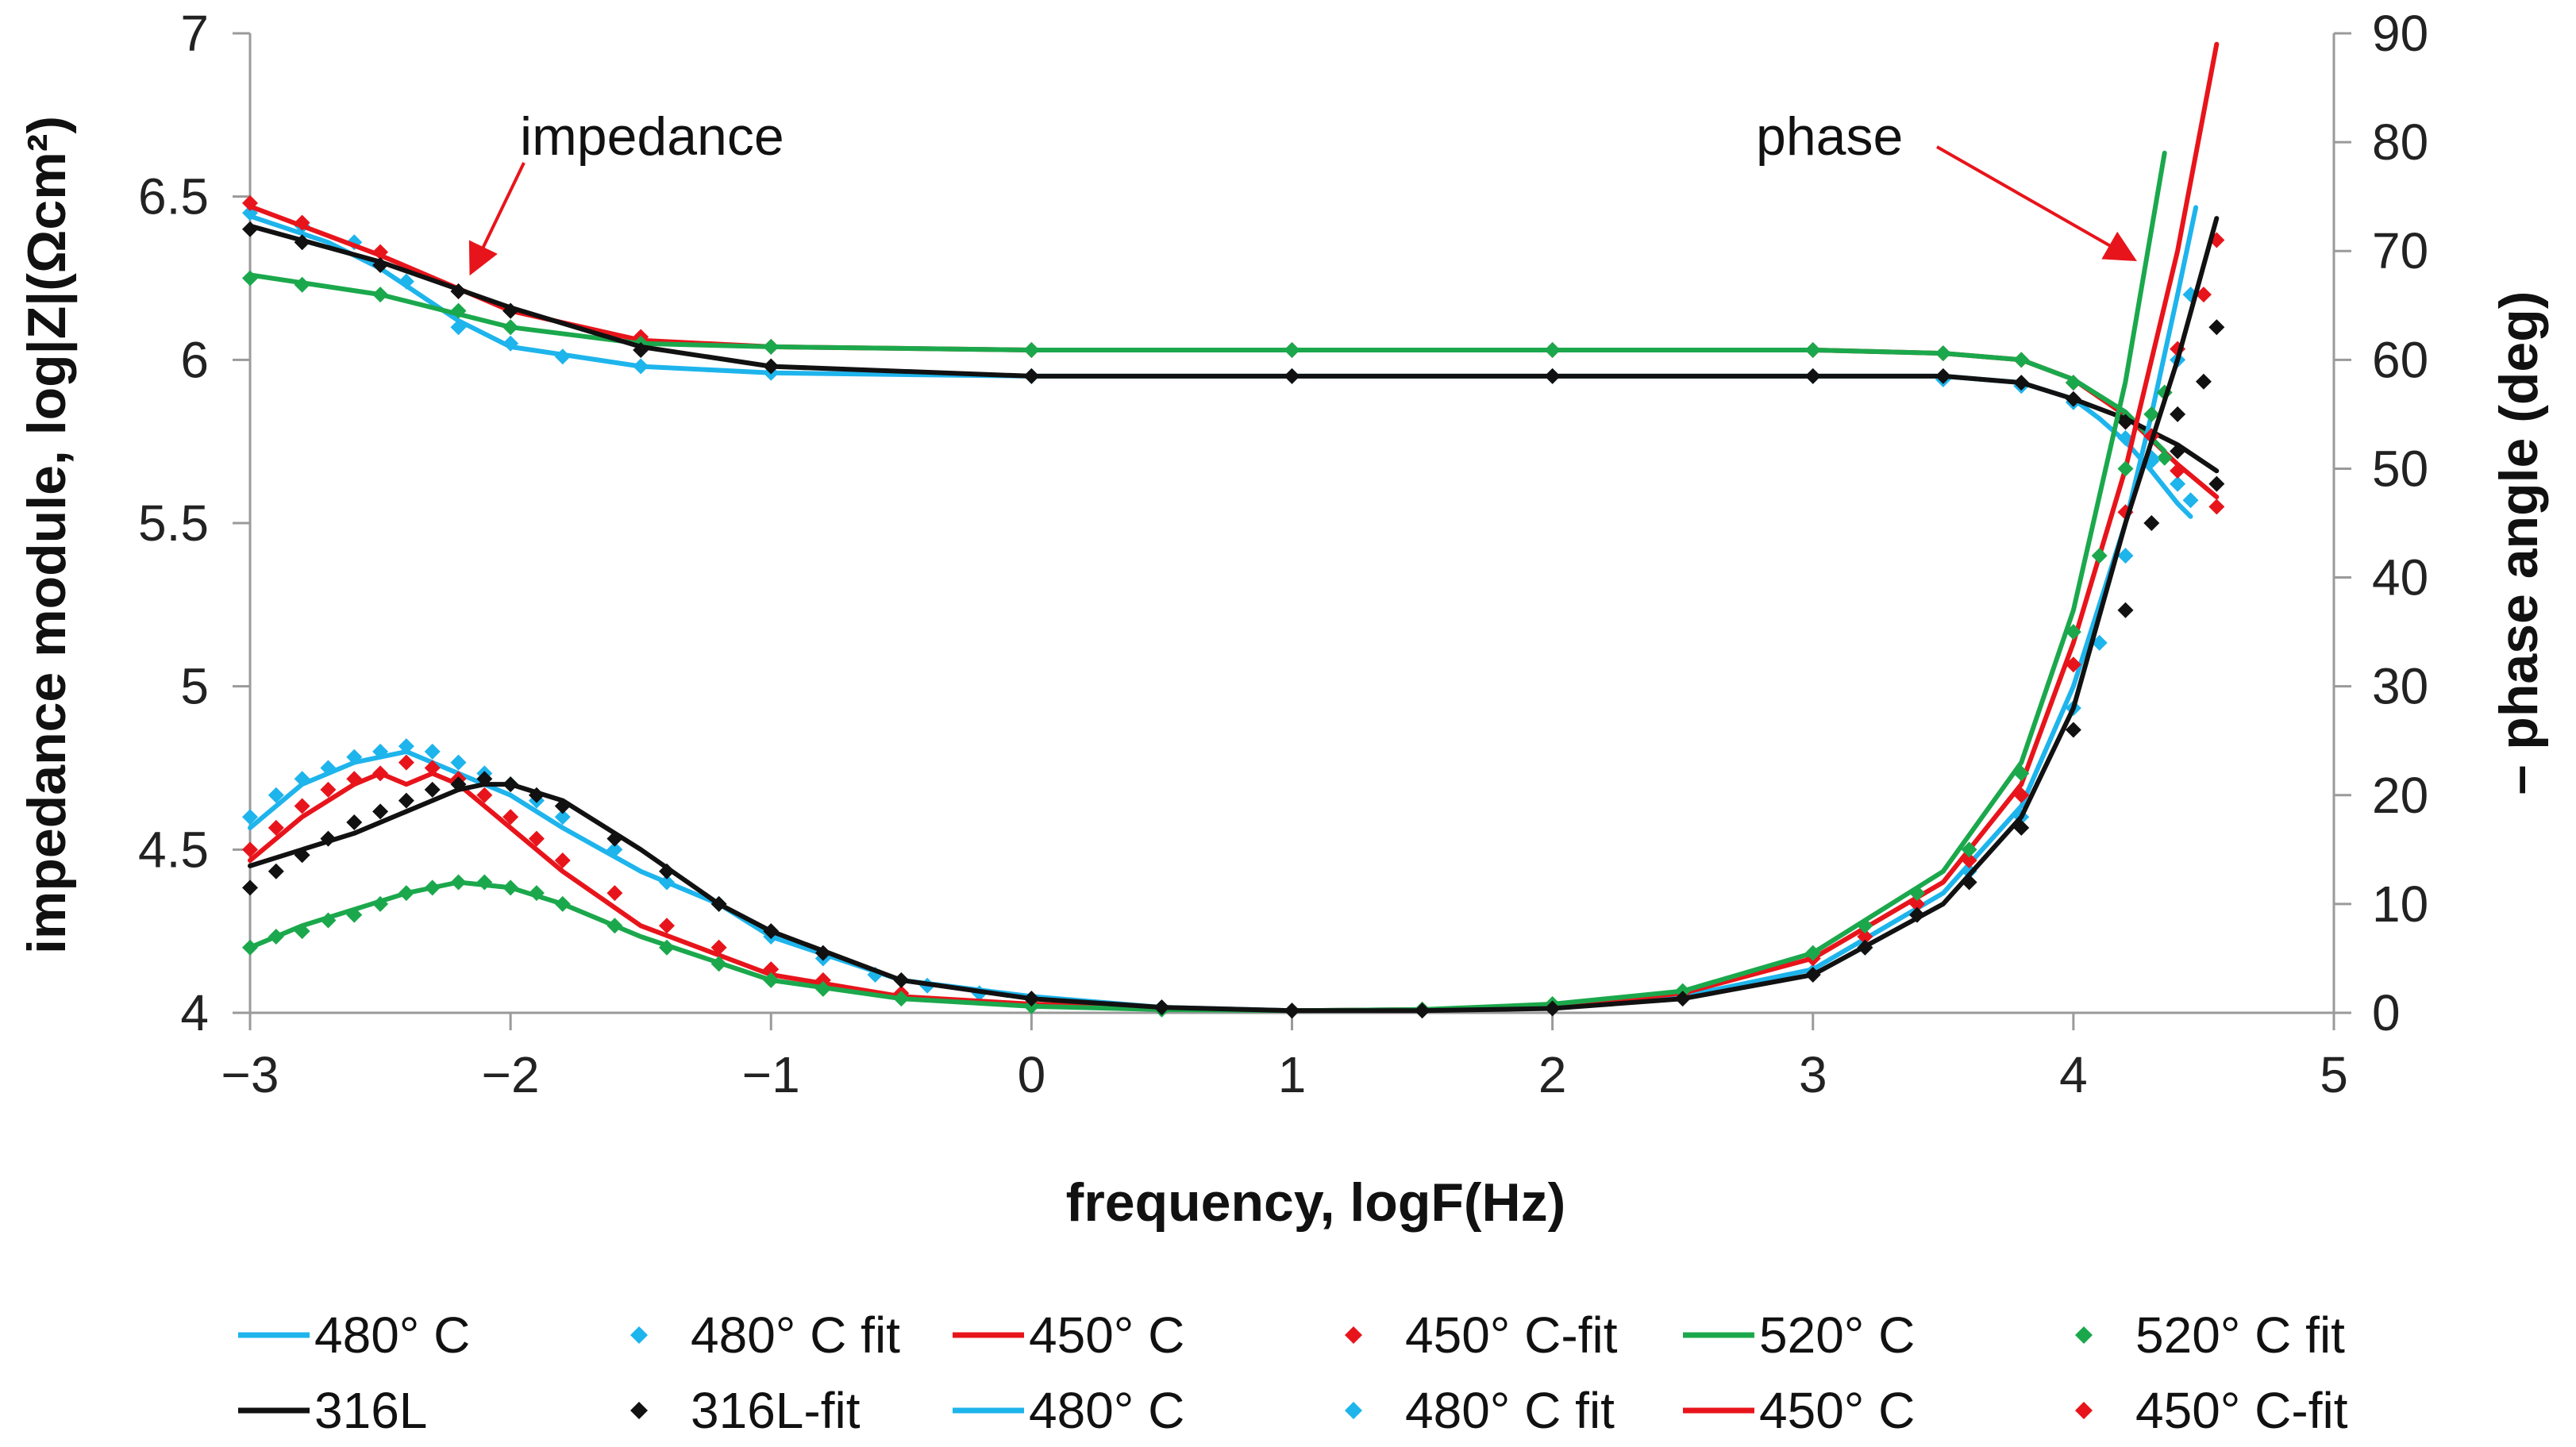  Describe the element at coordinates (2400, 142) in the screenshot. I see `y2-tick-label: 80` at that location.